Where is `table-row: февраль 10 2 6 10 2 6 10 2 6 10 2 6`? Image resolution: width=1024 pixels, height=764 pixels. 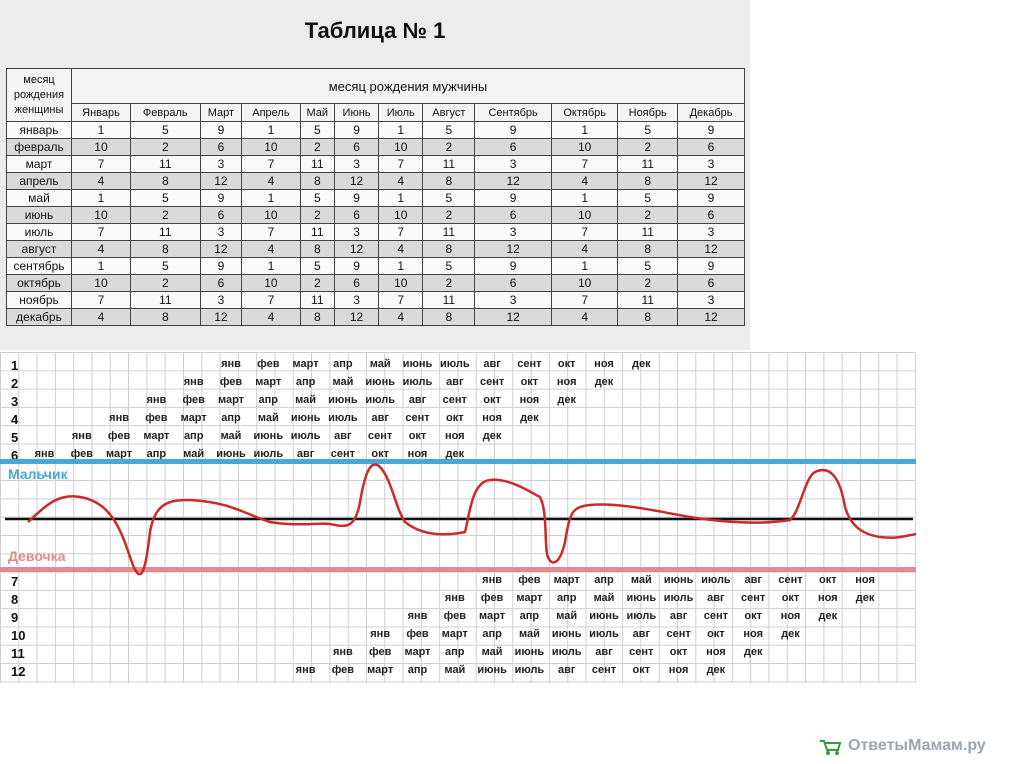
table-row: февраль 10 2 6 10 2 6 10 2 6 10 2 6 is located at coordinates (375, 147).